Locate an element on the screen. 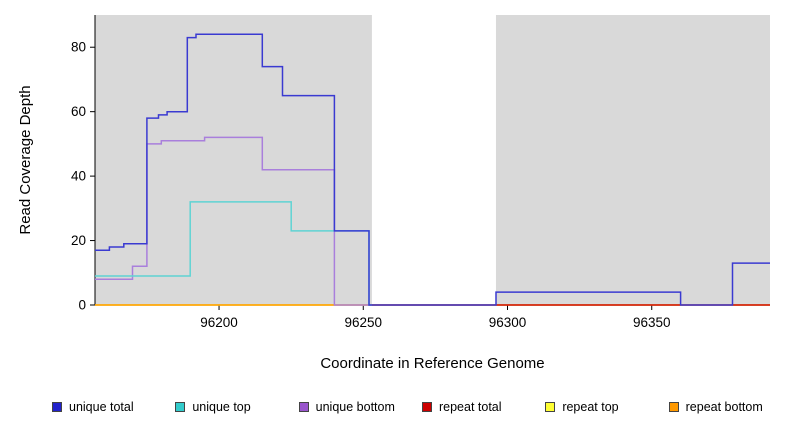  legend-item-repeat-total: repeat total is located at coordinates (483, 407).